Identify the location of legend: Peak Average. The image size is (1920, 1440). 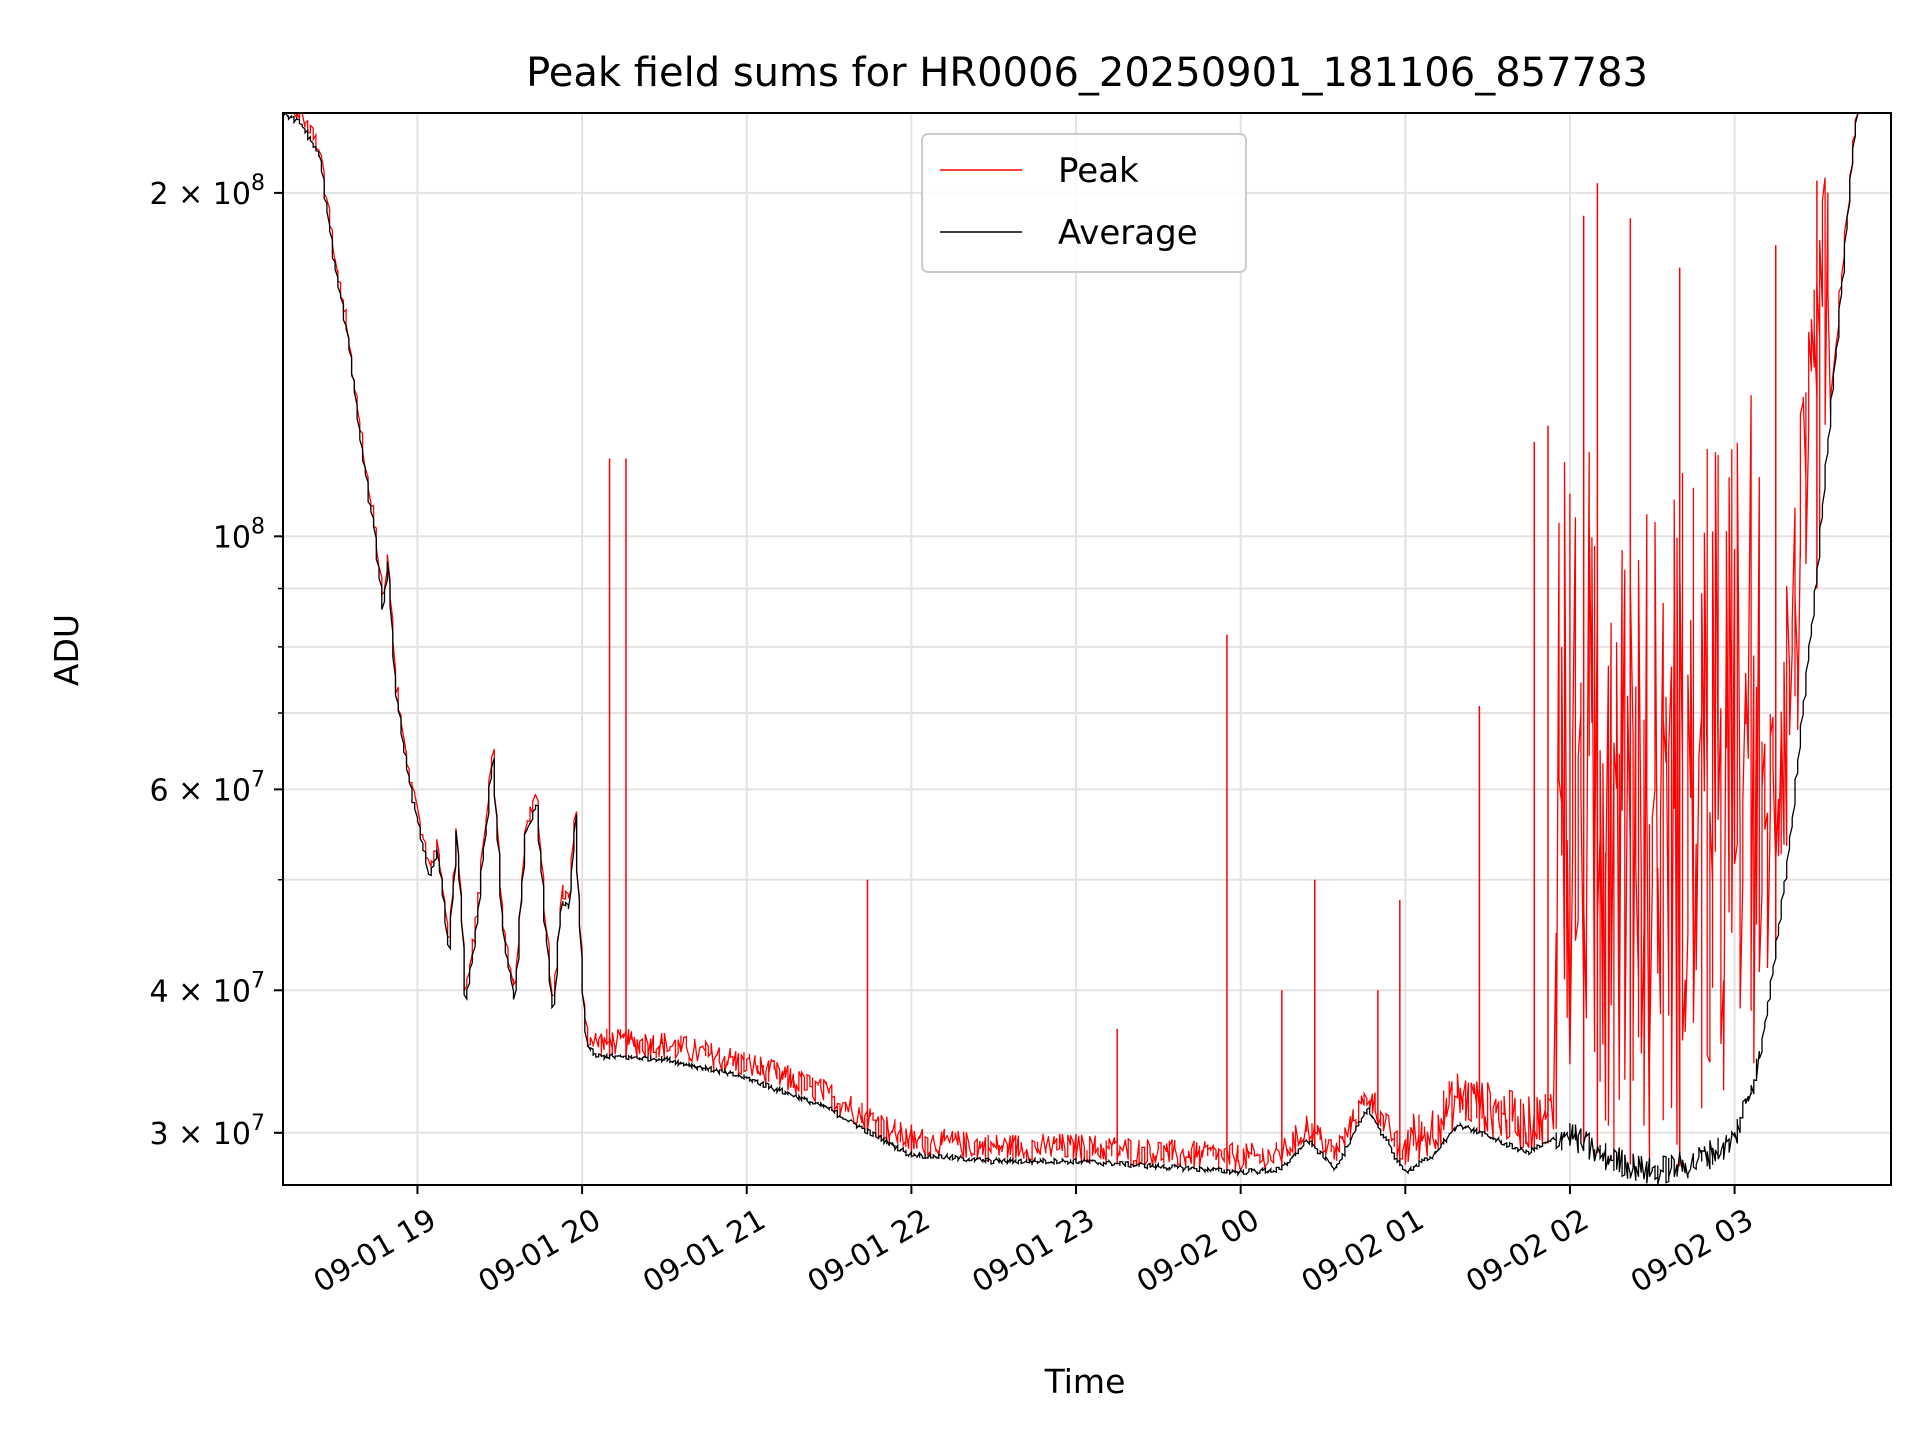
(1084, 203).